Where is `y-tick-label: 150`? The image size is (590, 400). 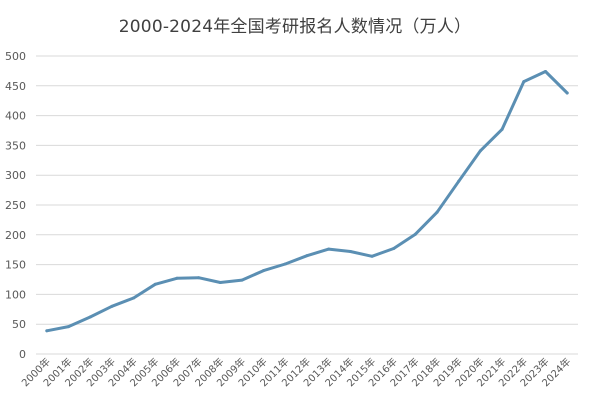 y-tick-label: 150 is located at coordinates (15, 265).